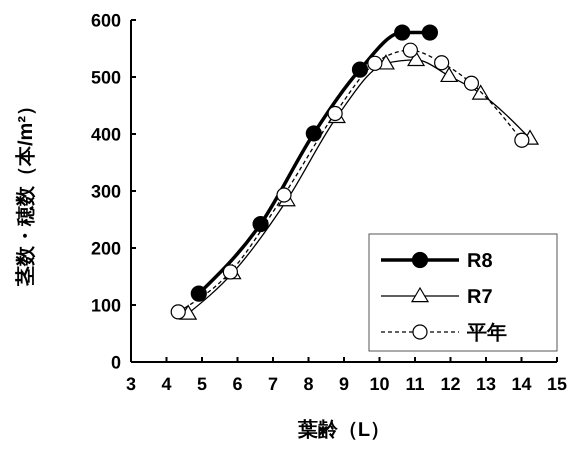 The height and width of the screenshot is (450, 576). What do you see at coordinates (480, 297) in the screenshot?
I see `legend-label: R7` at bounding box center [480, 297].